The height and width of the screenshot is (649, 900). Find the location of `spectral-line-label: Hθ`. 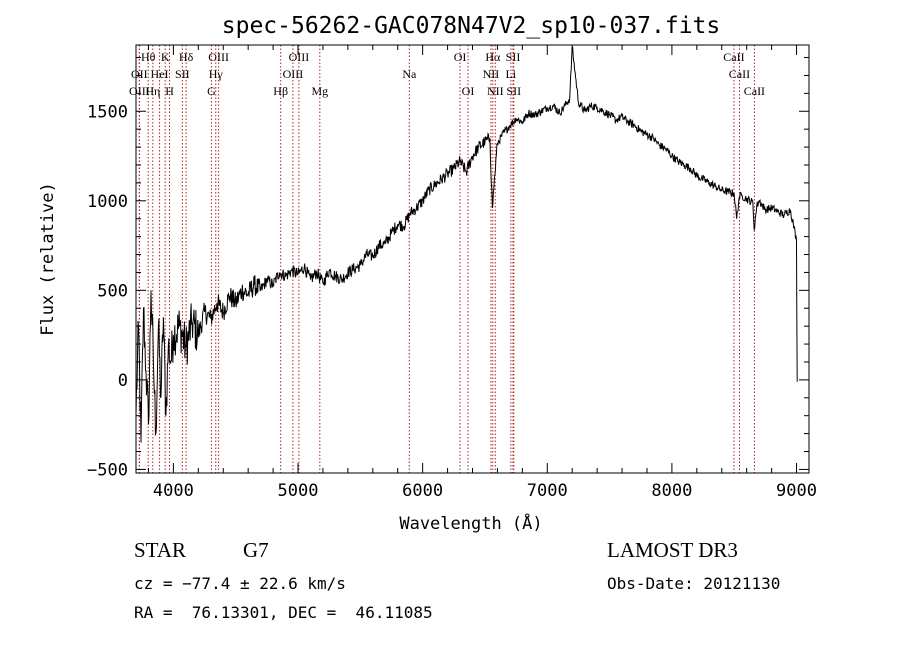

spectral-line-label: Hθ is located at coordinates (148, 57).